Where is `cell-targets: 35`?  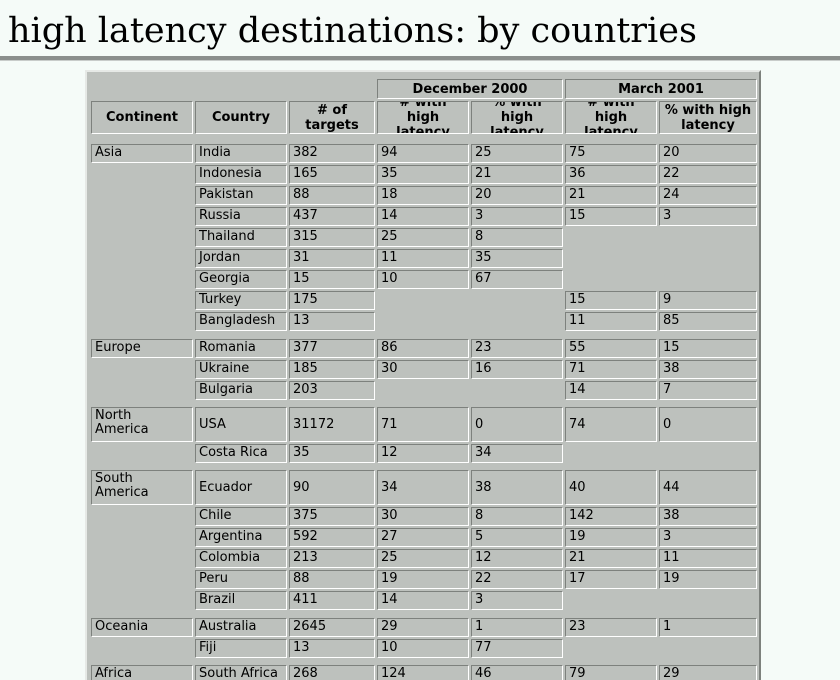
cell-targets: 35 is located at coordinates (332, 453).